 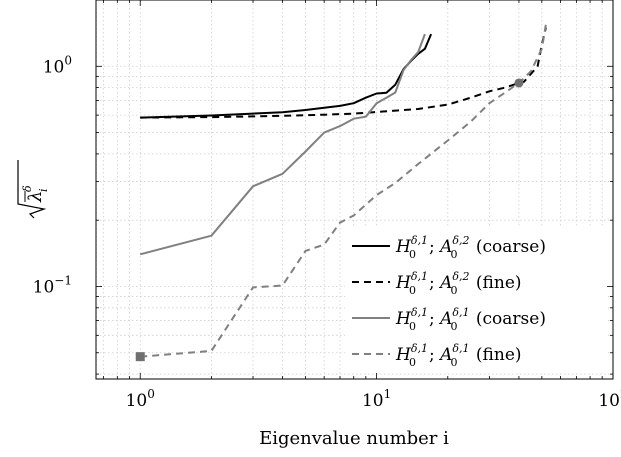 What do you see at coordinates (43, 190) in the screenshot?
I see `svg-text: i` at bounding box center [43, 190].